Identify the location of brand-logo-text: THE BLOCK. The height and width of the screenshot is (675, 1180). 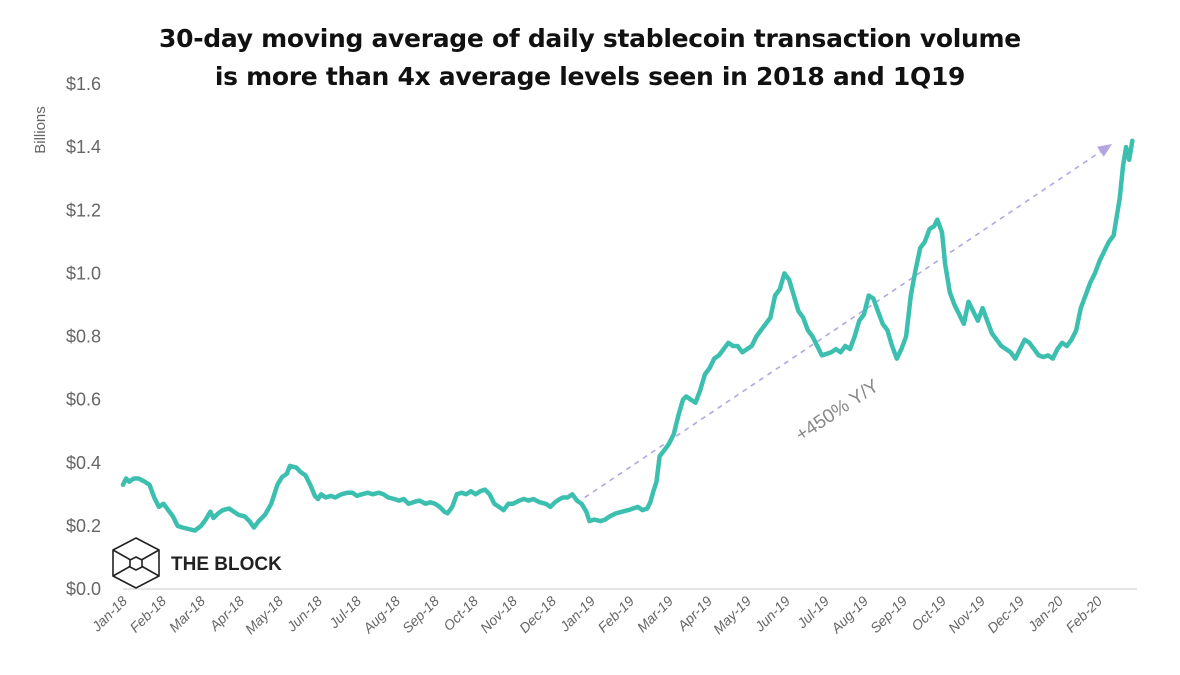
(226, 564).